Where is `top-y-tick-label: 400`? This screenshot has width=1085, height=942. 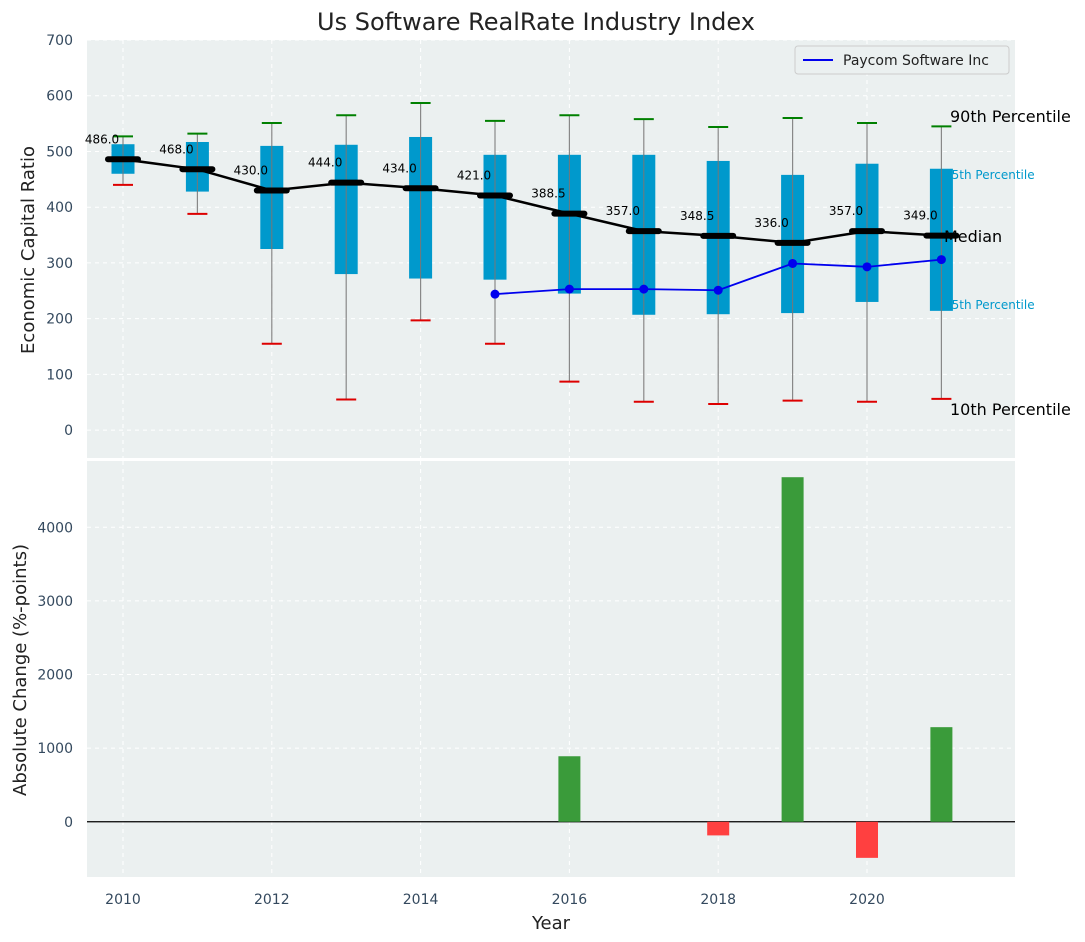 top-y-tick-label: 400 is located at coordinates (59, 208).